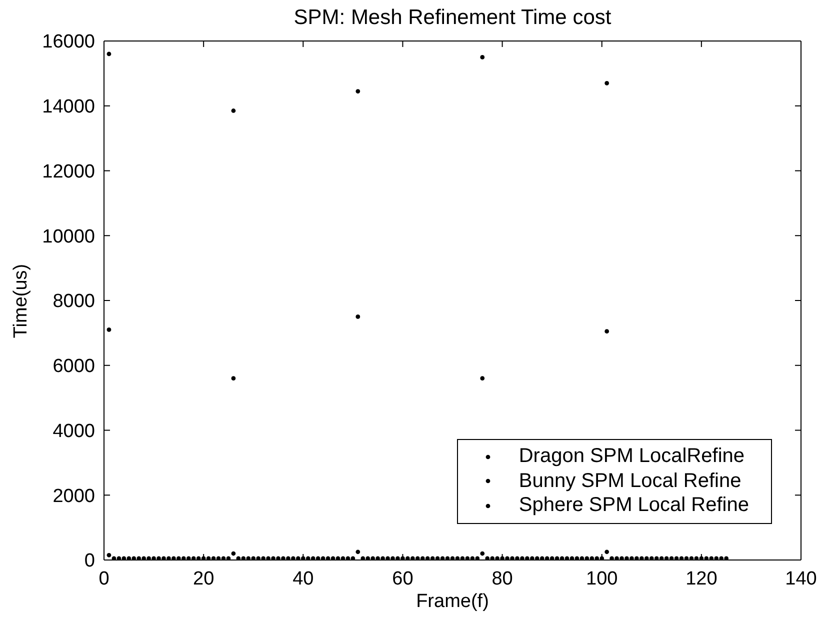 Image resolution: width=820 pixels, height=621 pixels. What do you see at coordinates (68, 42) in the screenshot?
I see `y-tick-label: 16000` at bounding box center [68, 42].